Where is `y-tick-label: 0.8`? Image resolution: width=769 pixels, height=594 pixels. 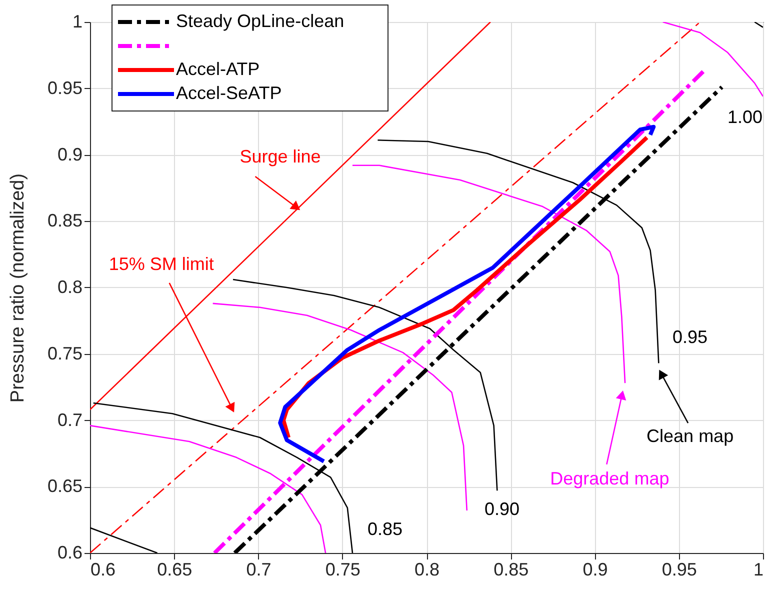
y-tick-label: 0.8 is located at coordinates (69, 287).